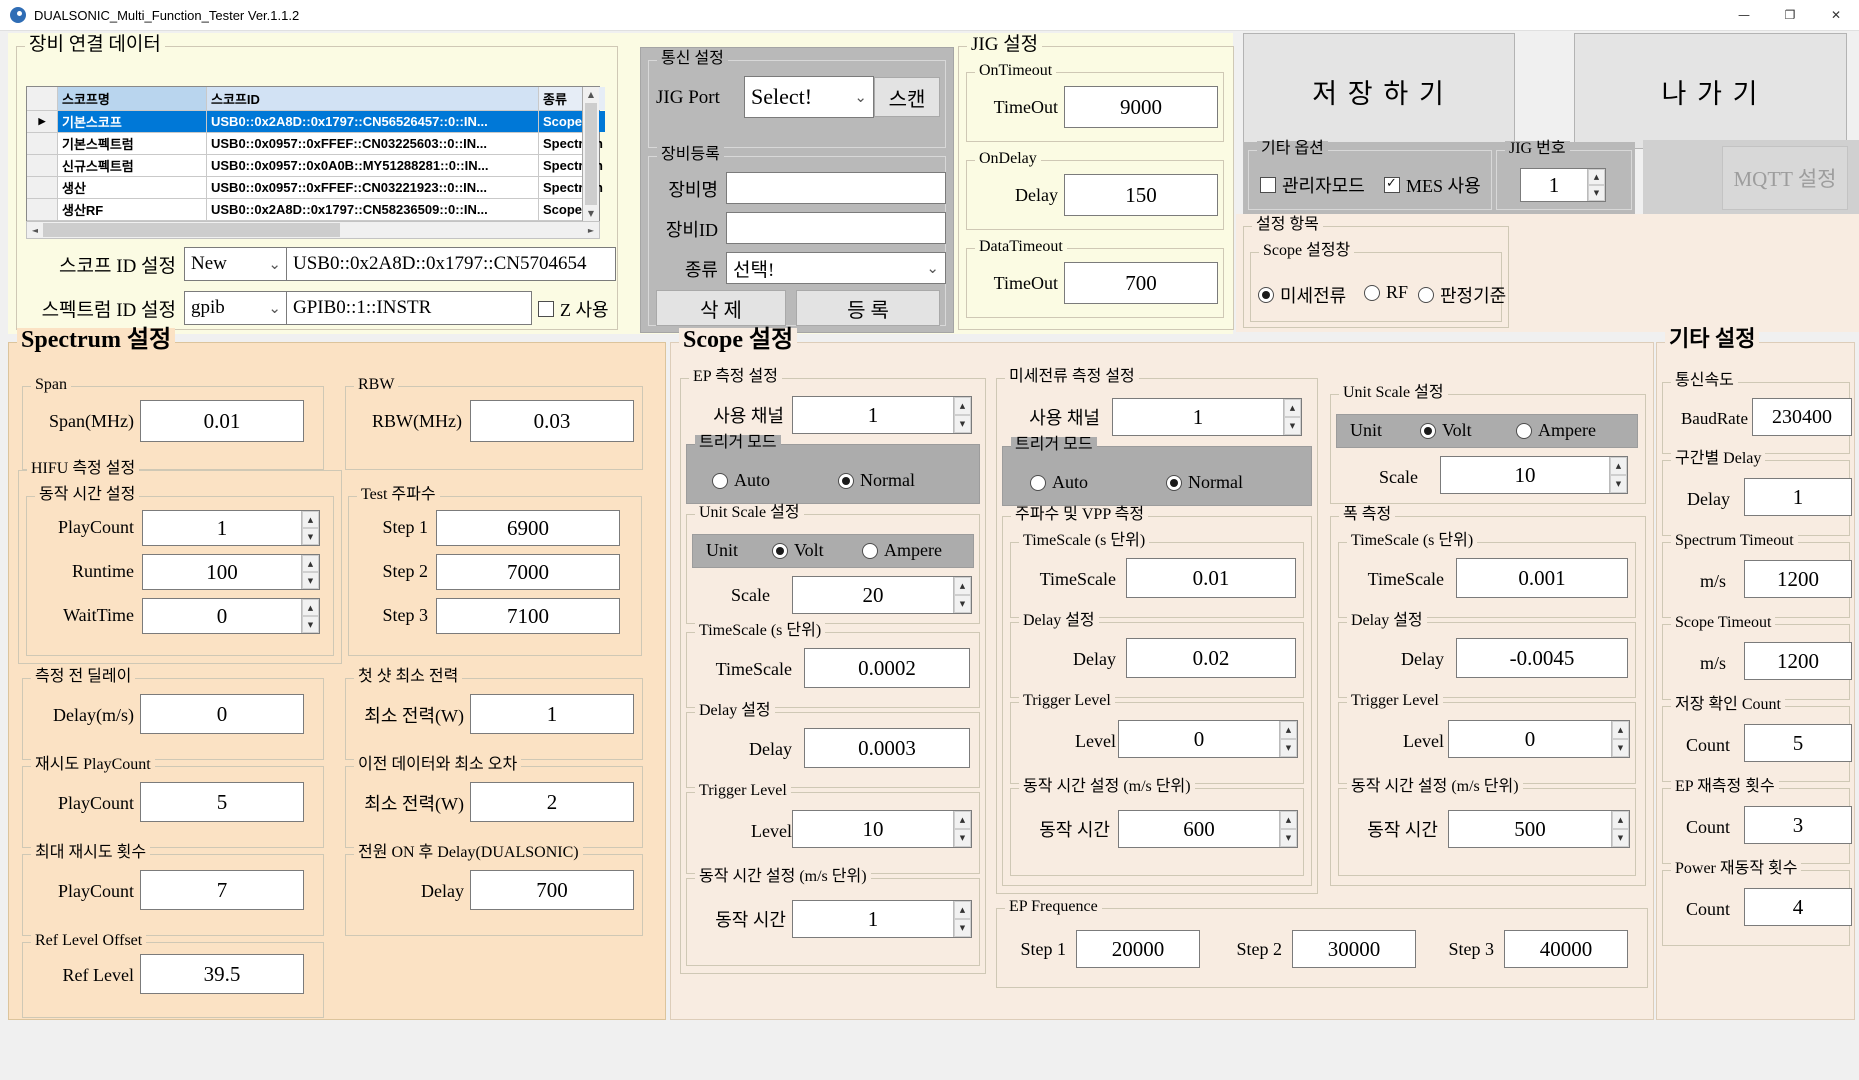  Describe the element at coordinates (552, 714) in the screenshot. I see `first-shot-field: 1` at that location.